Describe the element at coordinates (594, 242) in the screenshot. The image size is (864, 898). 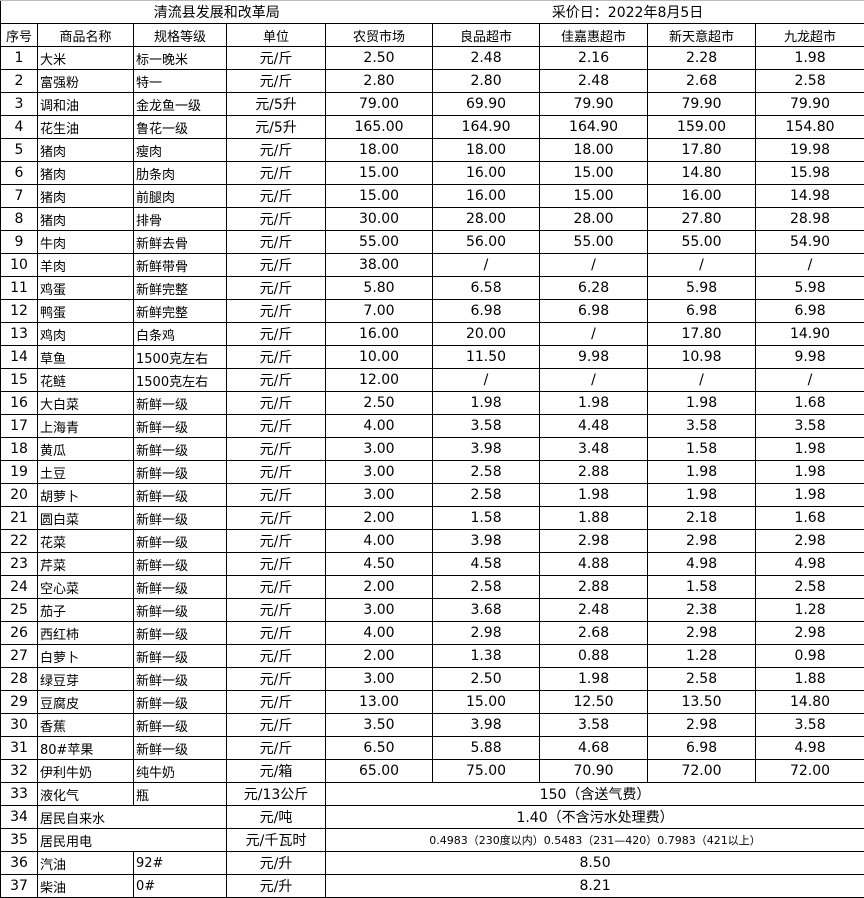
I see `price-cell: 55.00` at that location.